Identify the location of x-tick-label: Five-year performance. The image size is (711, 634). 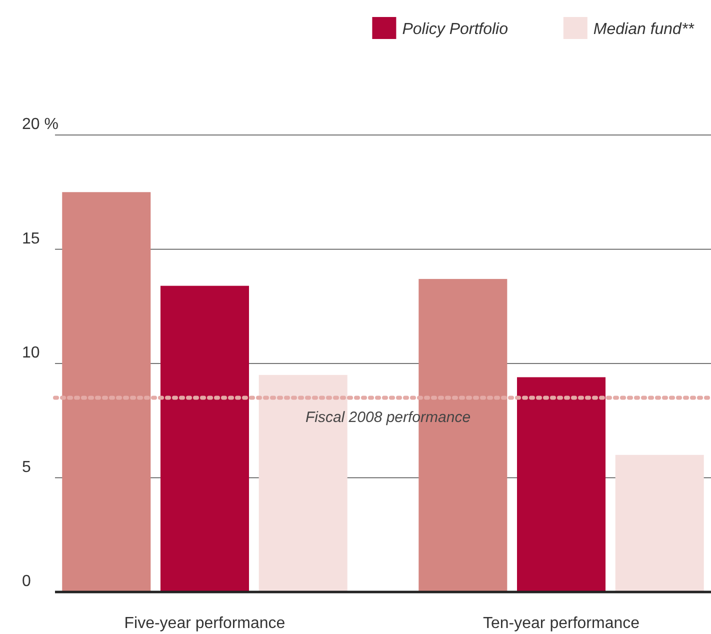
(205, 623).